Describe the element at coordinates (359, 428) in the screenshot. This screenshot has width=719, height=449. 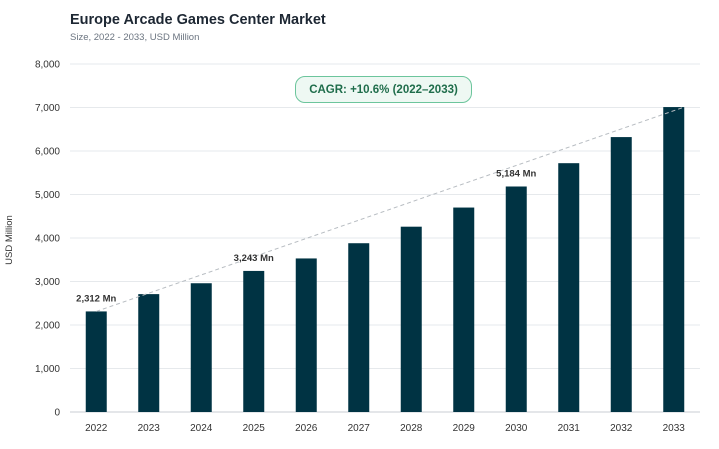
I see `x-tick-label: 2027` at that location.